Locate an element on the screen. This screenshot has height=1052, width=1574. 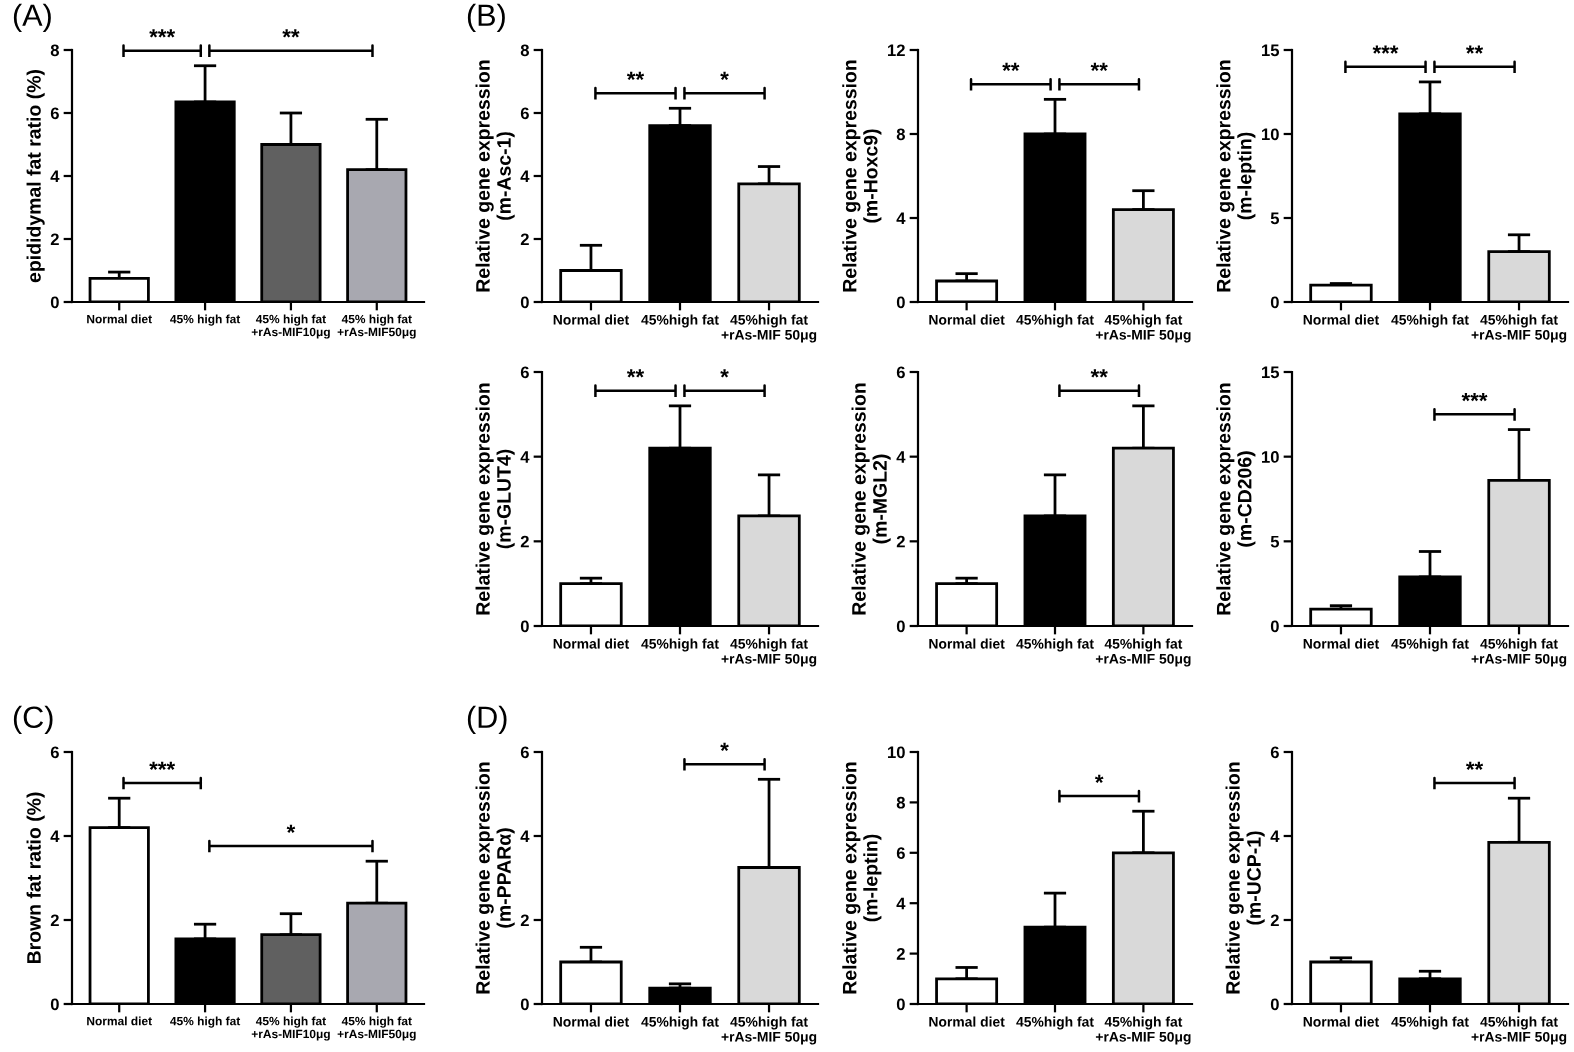
y-axis-title: Brown fat ratio (%) is located at coordinates (35, 878).